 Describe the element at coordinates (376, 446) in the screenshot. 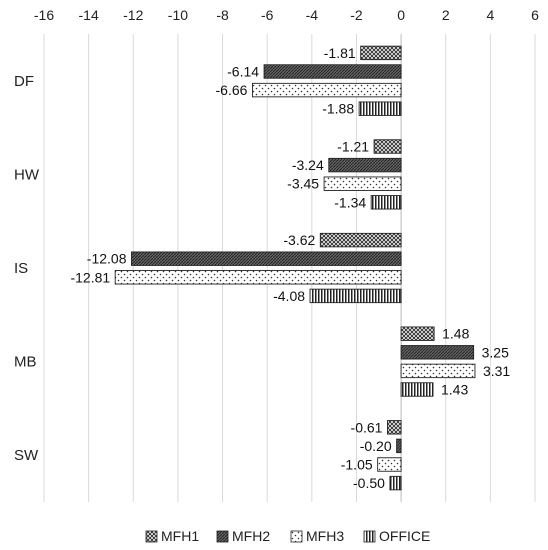

I see `data-label: -0.20` at that location.